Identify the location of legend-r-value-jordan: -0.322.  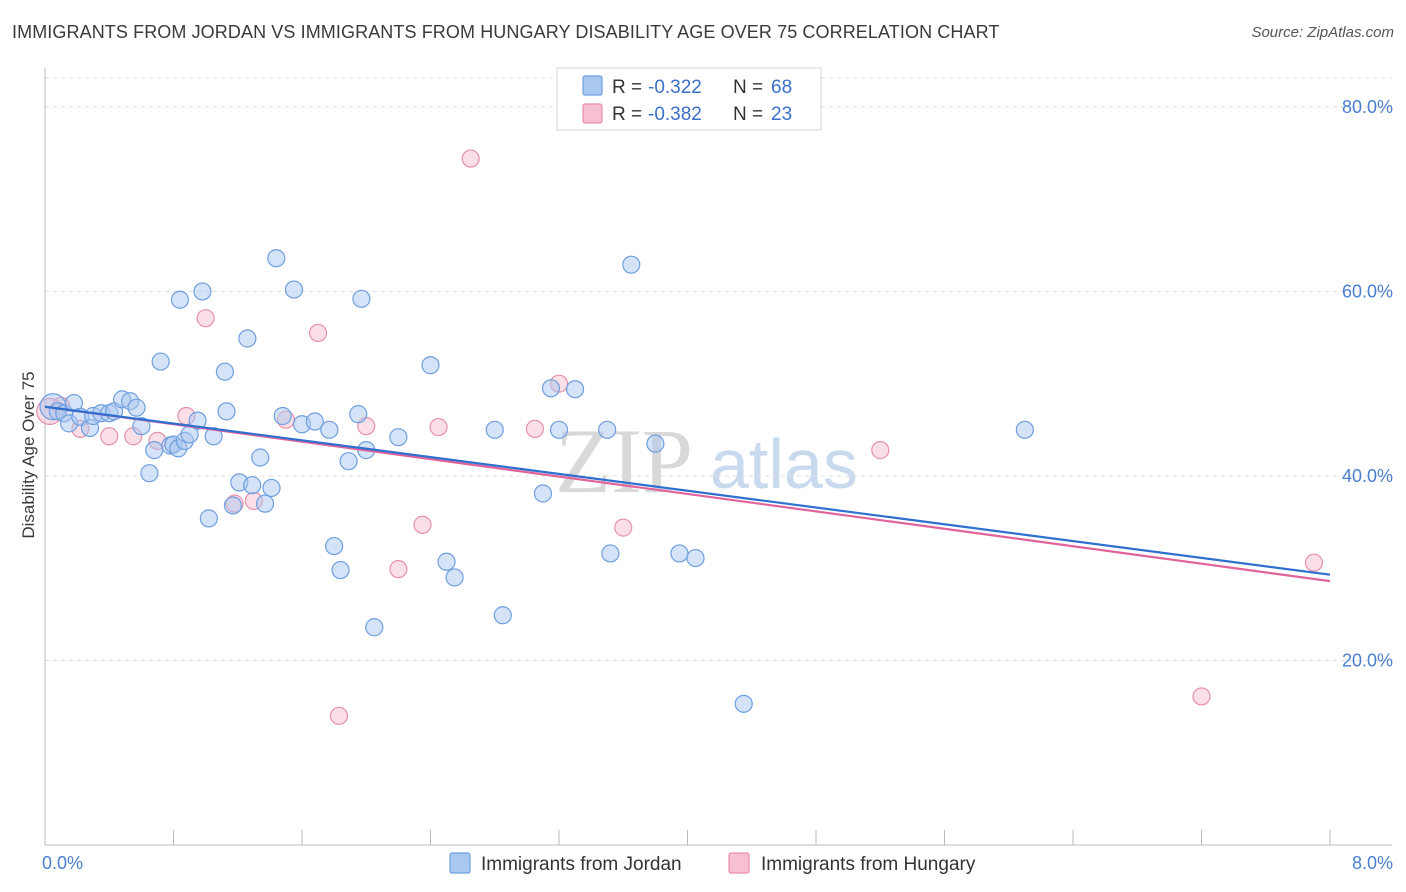
(675, 87).